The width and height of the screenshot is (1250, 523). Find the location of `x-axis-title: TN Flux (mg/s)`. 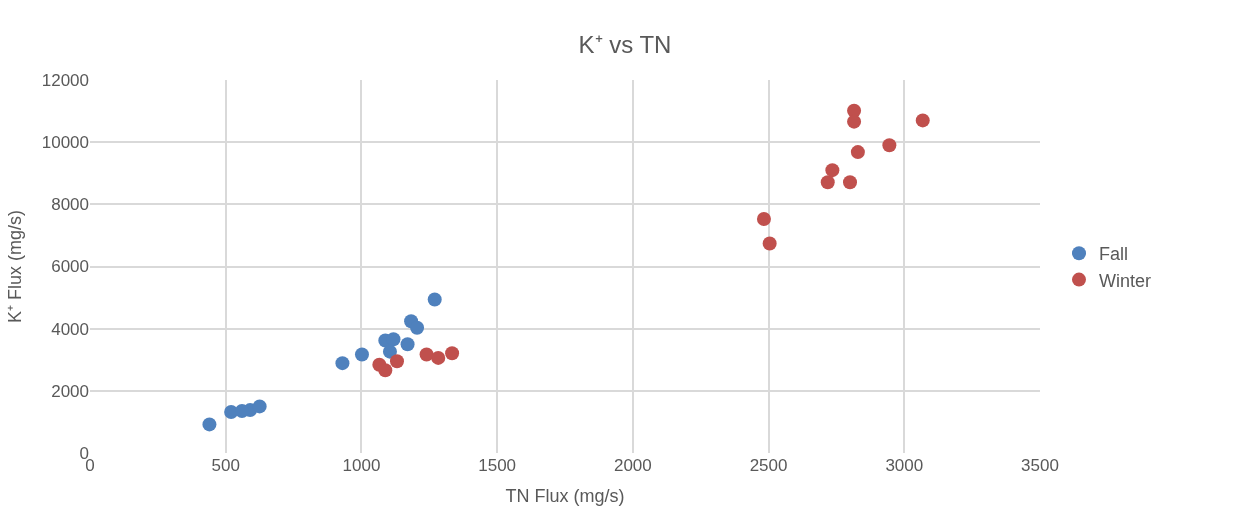

x-axis-title: TN Flux (mg/s) is located at coordinates (565, 496).